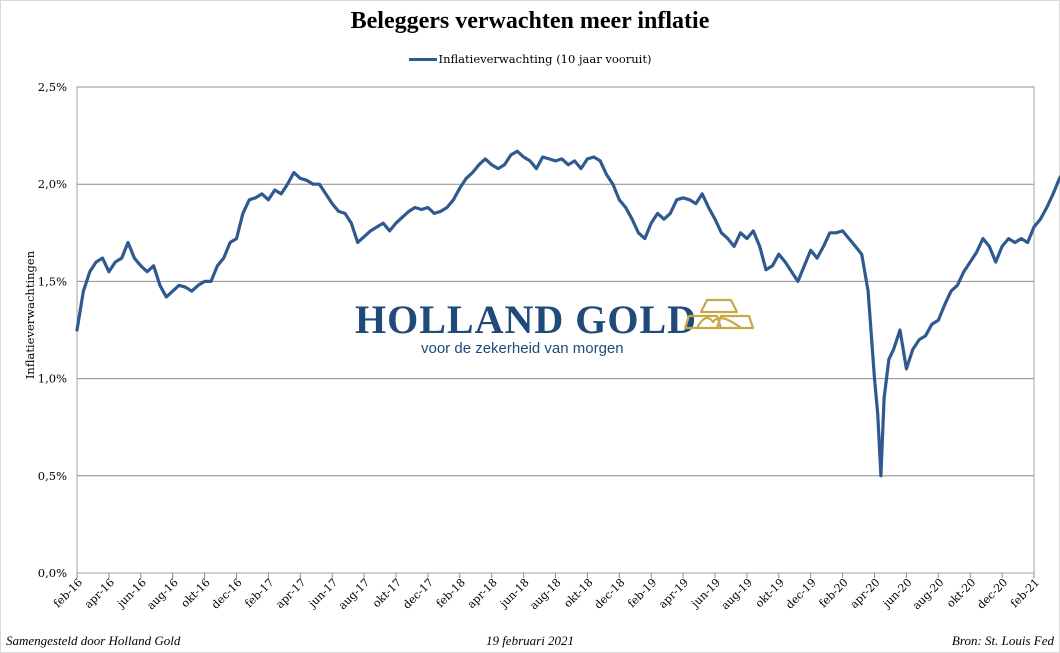 The width and height of the screenshot is (1060, 653). Describe the element at coordinates (259, 593) in the screenshot. I see `x-tick-label: feb-17` at that location.